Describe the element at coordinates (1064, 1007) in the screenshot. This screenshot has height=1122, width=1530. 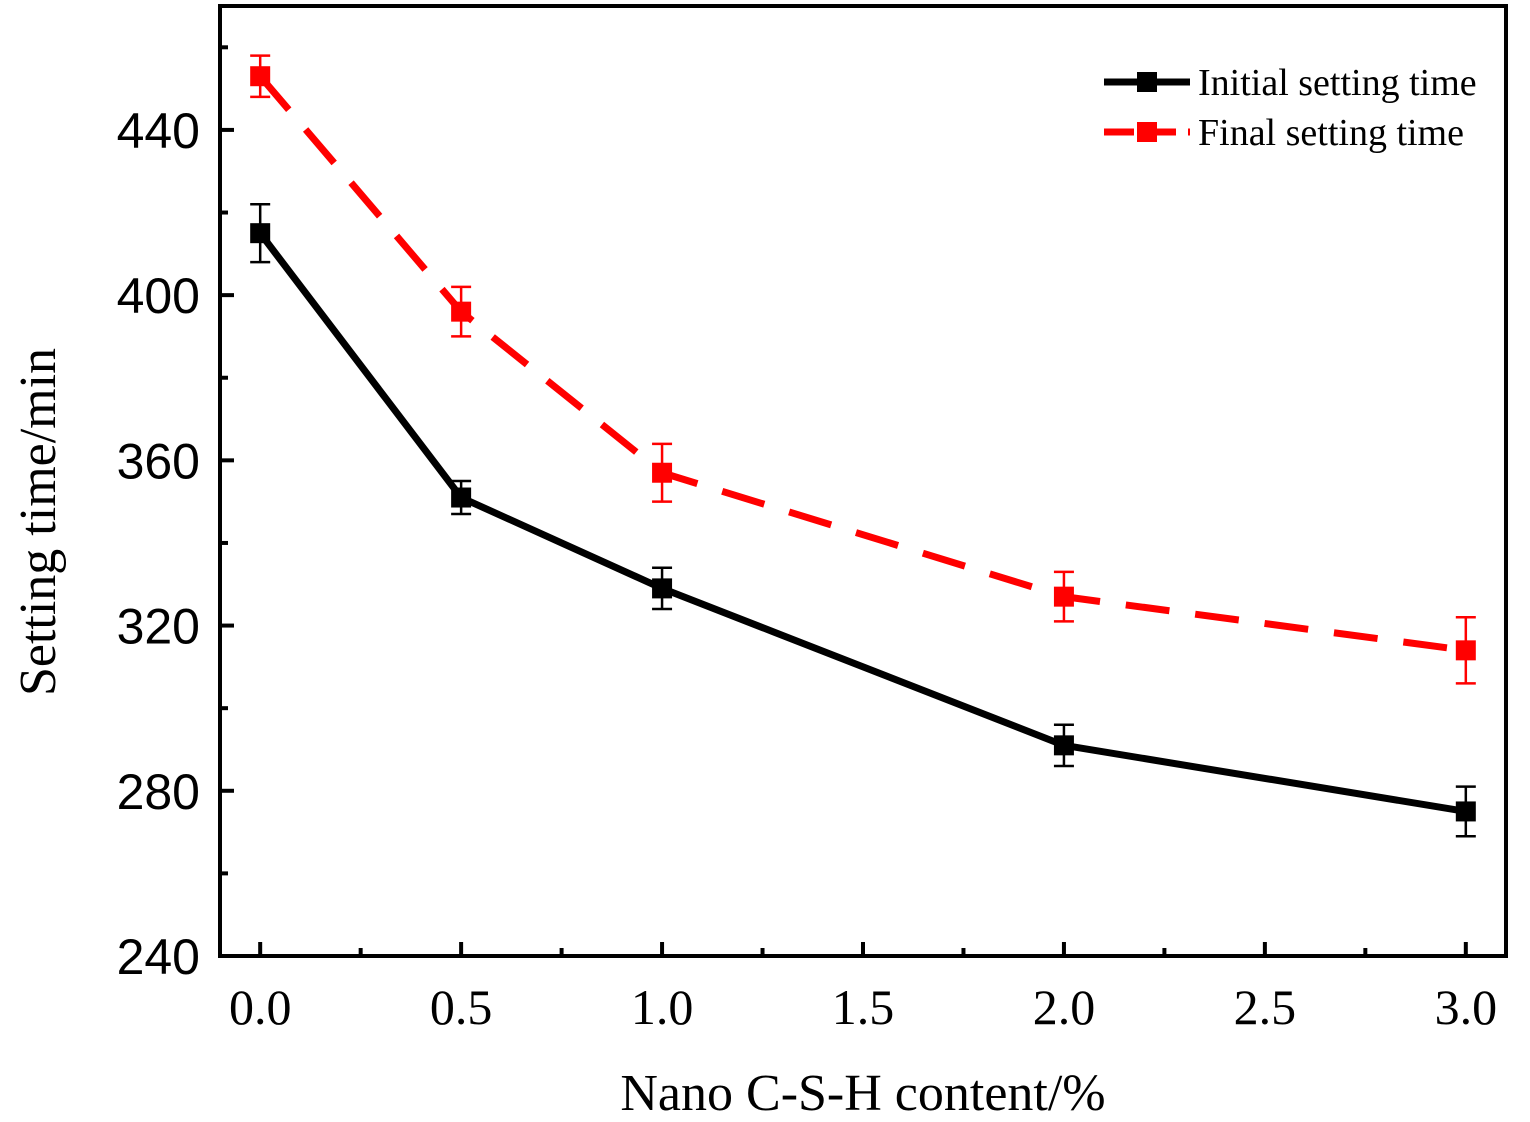
I see `x-tick-label: 2.0` at that location.